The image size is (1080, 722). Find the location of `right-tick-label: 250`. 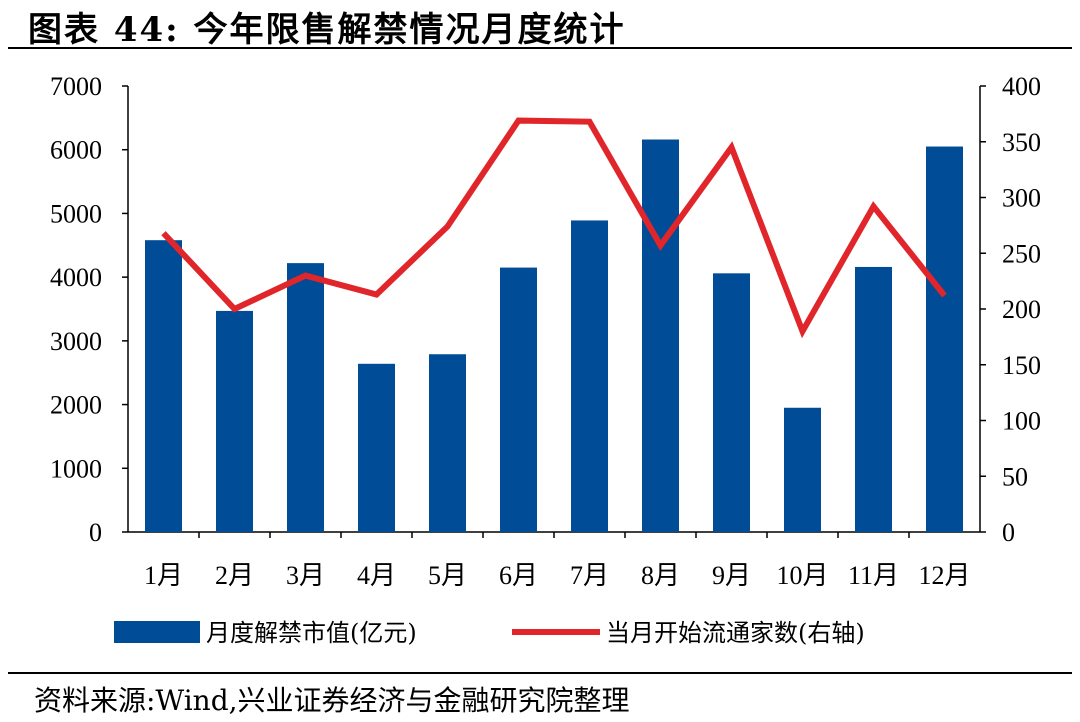

right-tick-label: 250 is located at coordinates (1021, 253).